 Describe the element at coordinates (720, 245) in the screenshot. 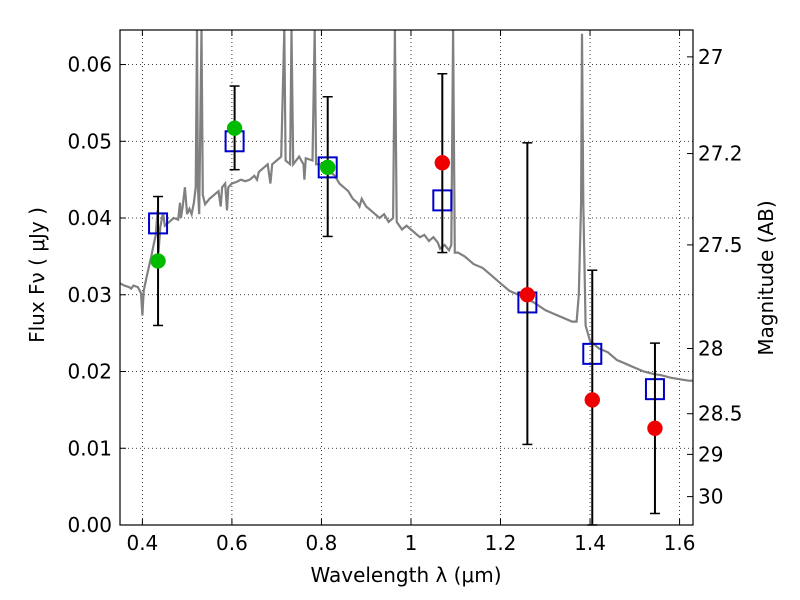

I see `right-tick-label: 27.5` at that location.